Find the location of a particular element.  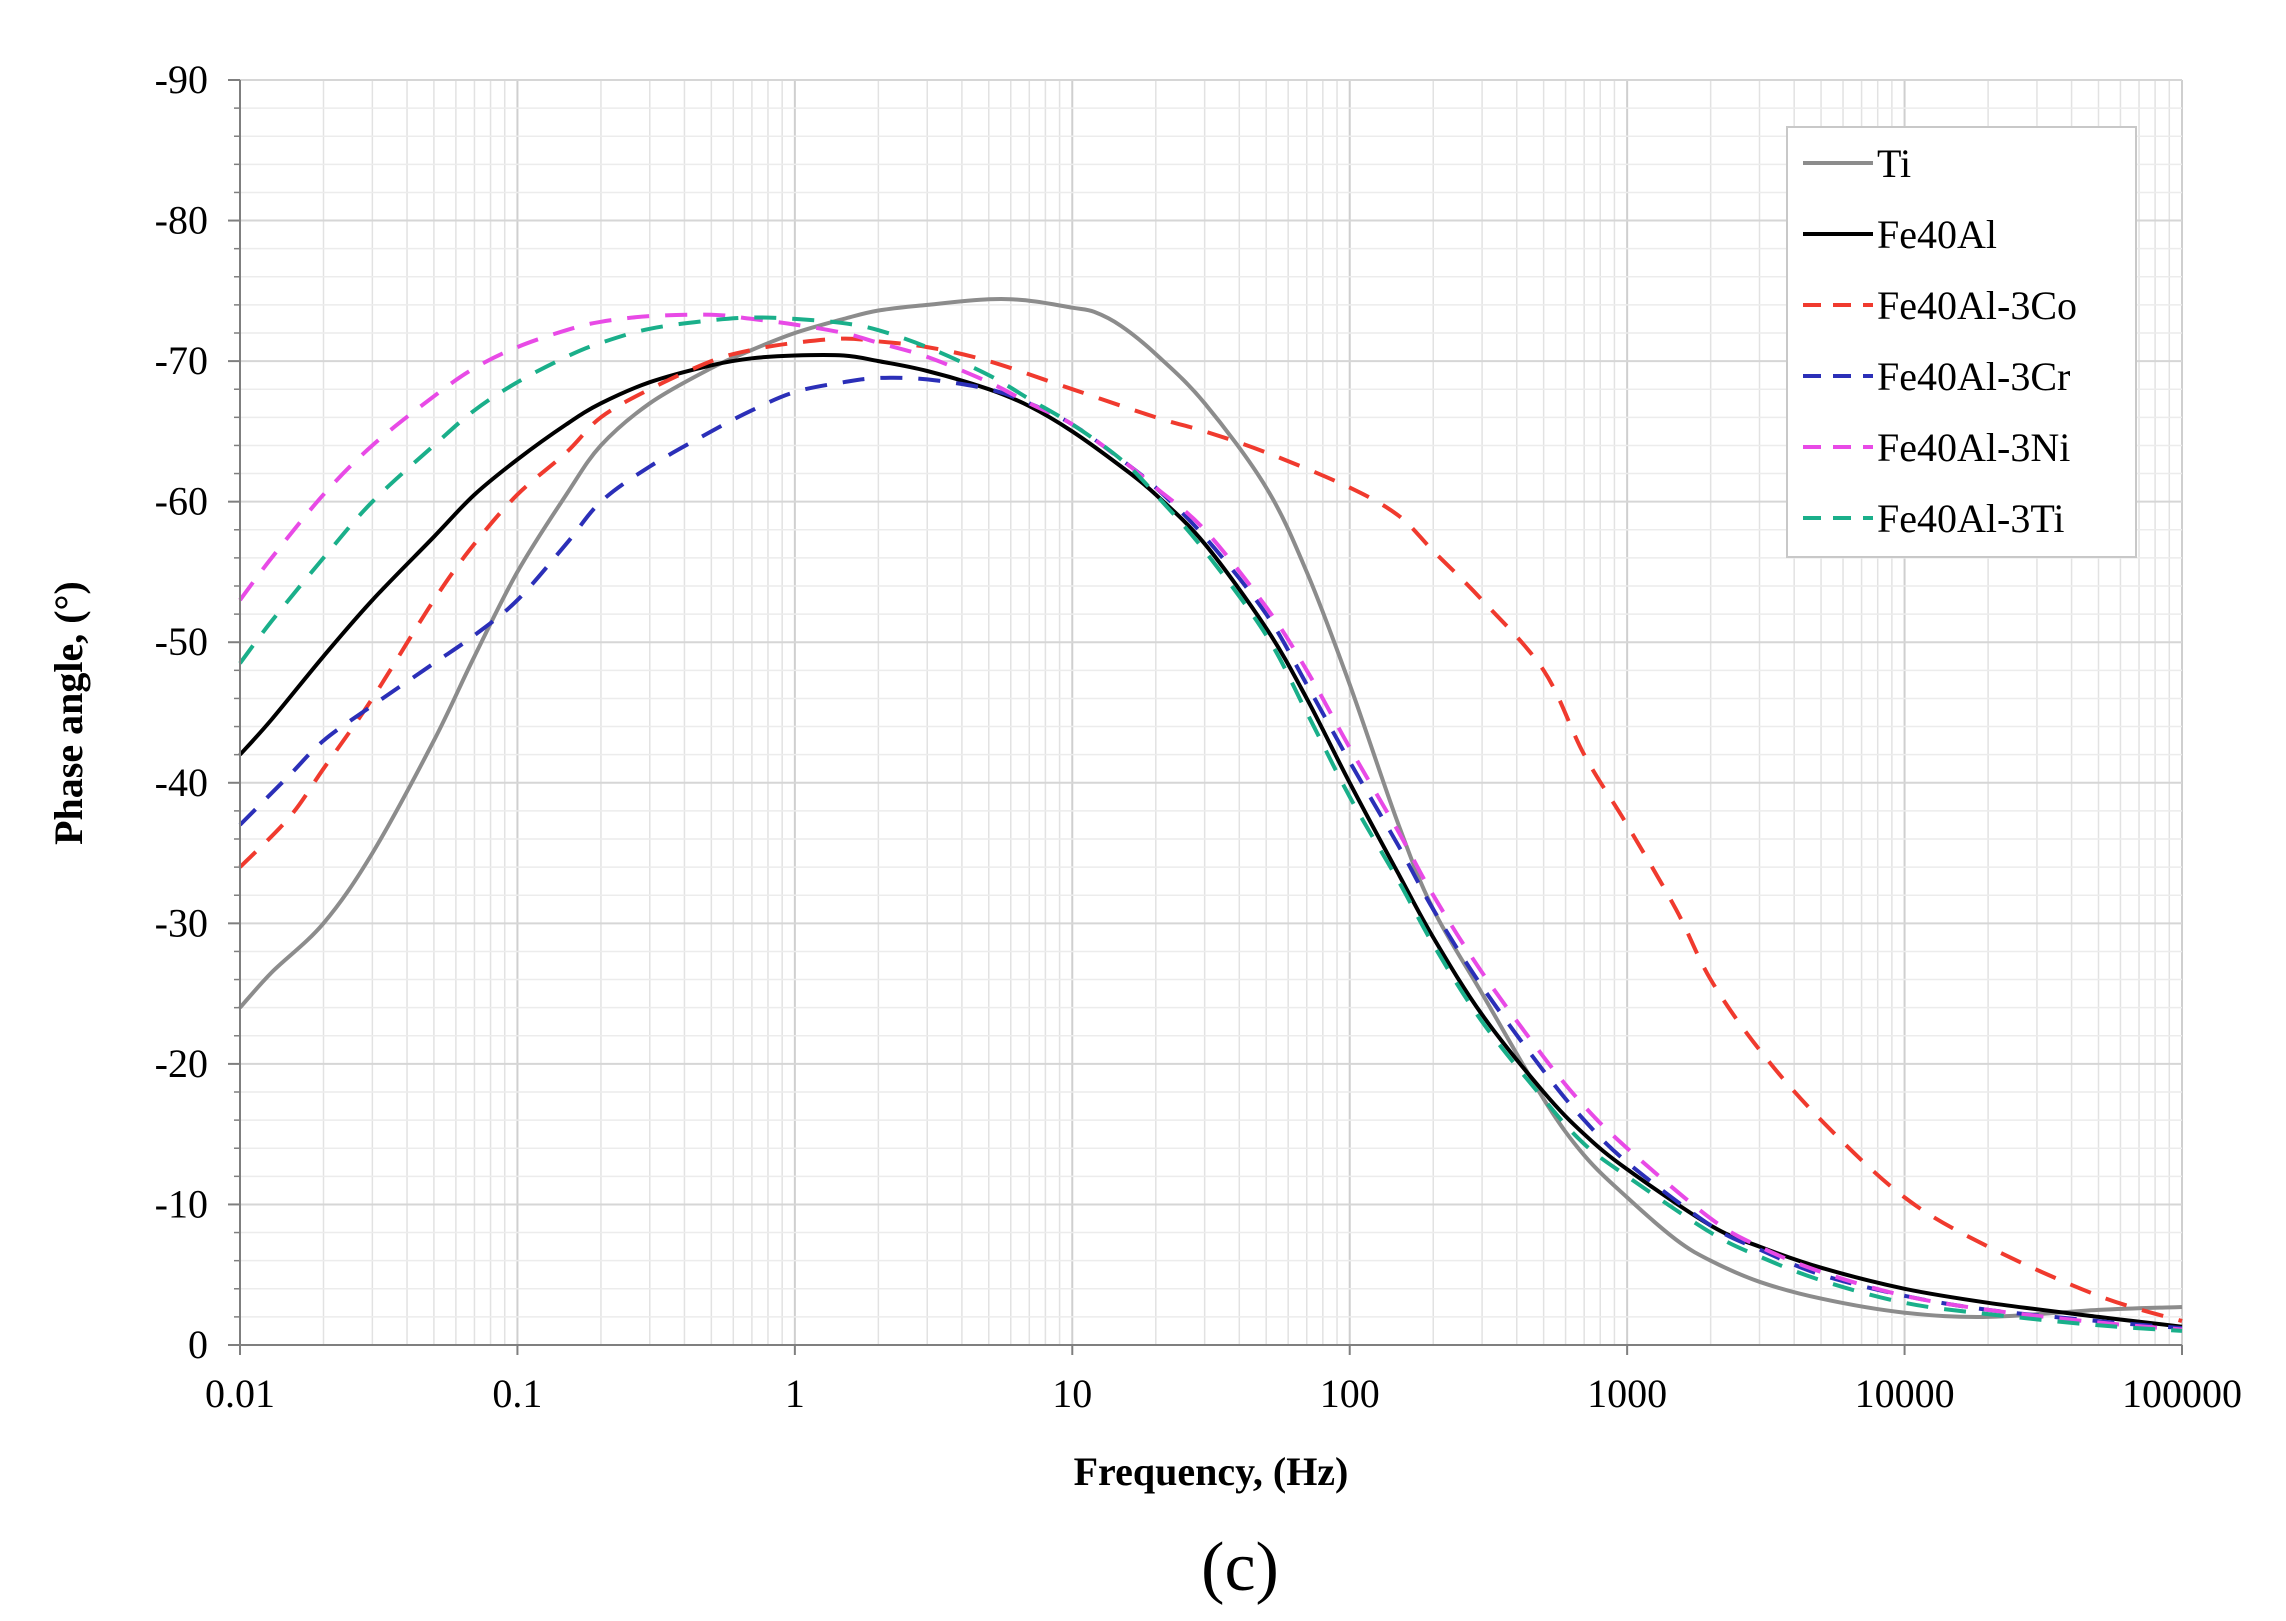

y-tick-label: -10 is located at coordinates (181, 1203).